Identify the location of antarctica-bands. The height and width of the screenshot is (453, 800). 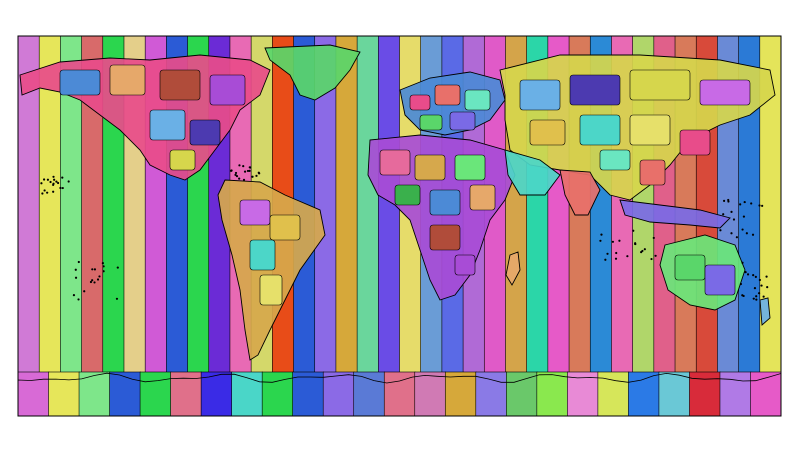
(399, 393).